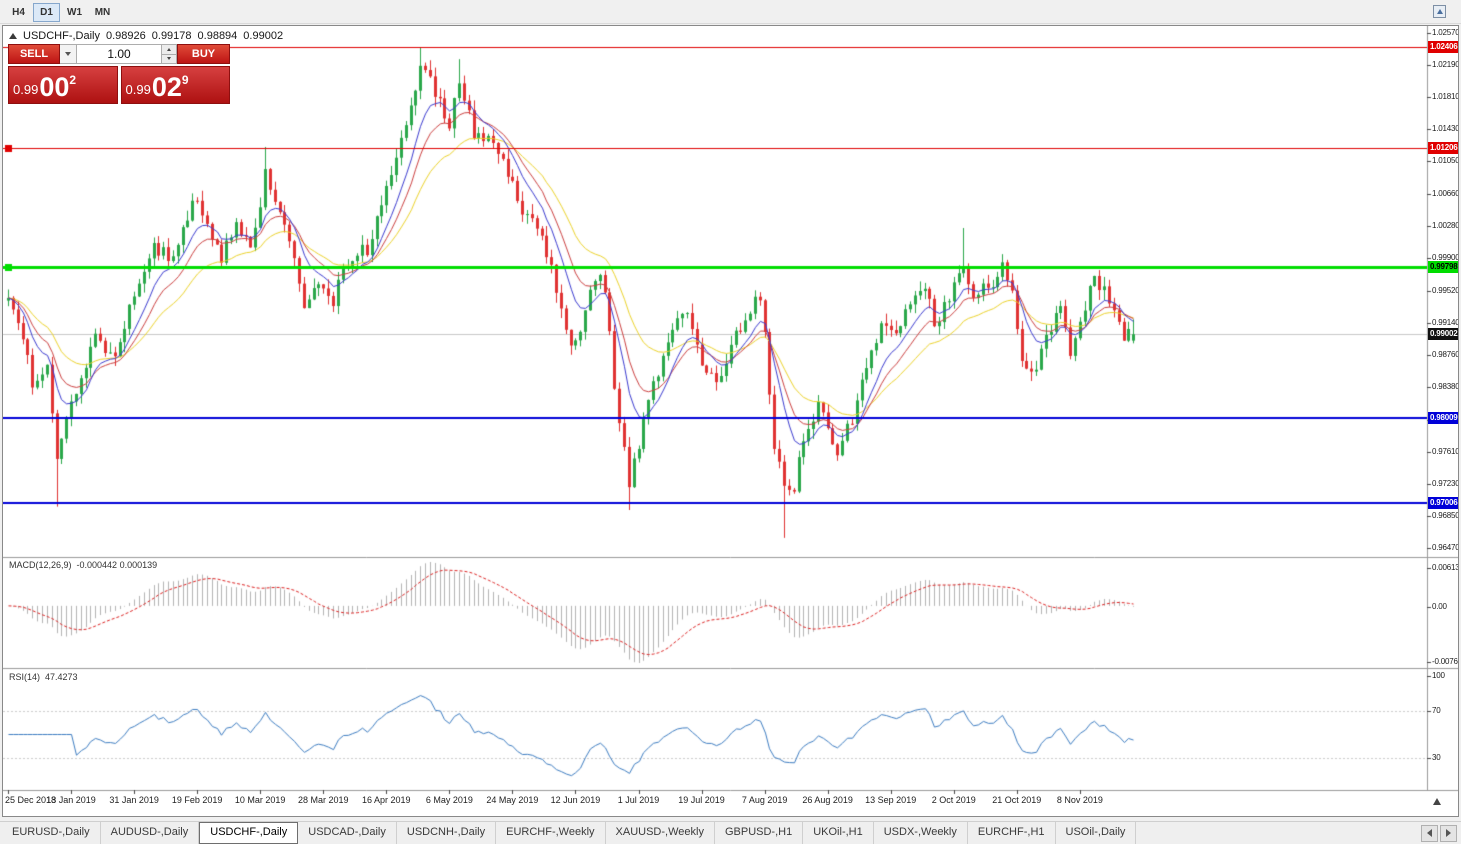  I want to click on buy-price-pips: 02, so click(166, 87).